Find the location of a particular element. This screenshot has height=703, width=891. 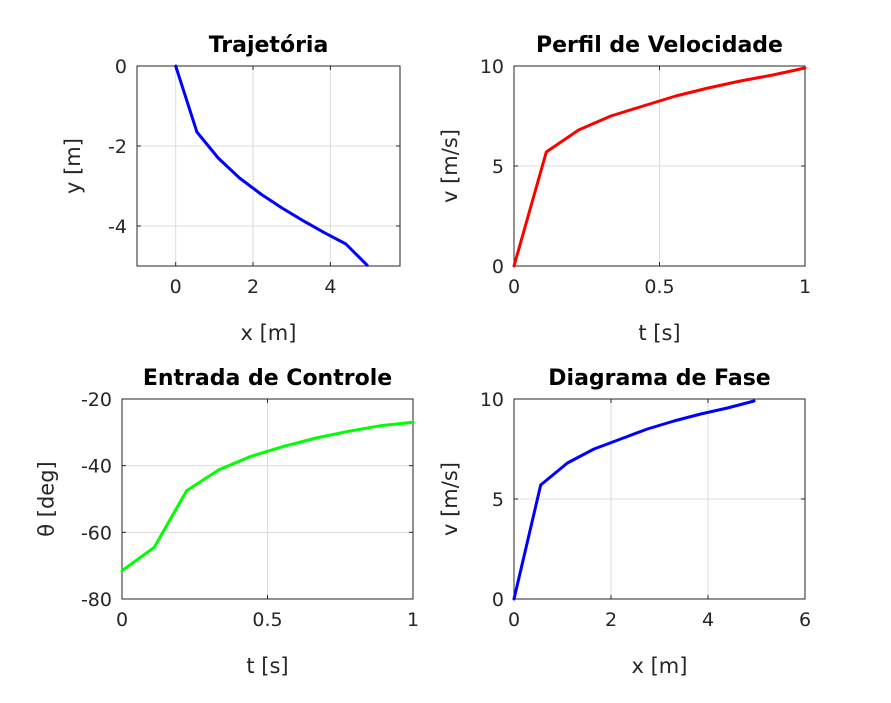

y-tick-label: -20 is located at coordinates (96, 400).